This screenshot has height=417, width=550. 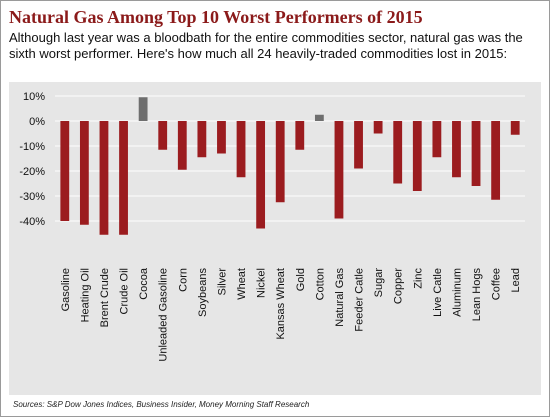 What do you see at coordinates (399, 286) in the screenshot?
I see `x-tick-label: Copper` at bounding box center [399, 286].